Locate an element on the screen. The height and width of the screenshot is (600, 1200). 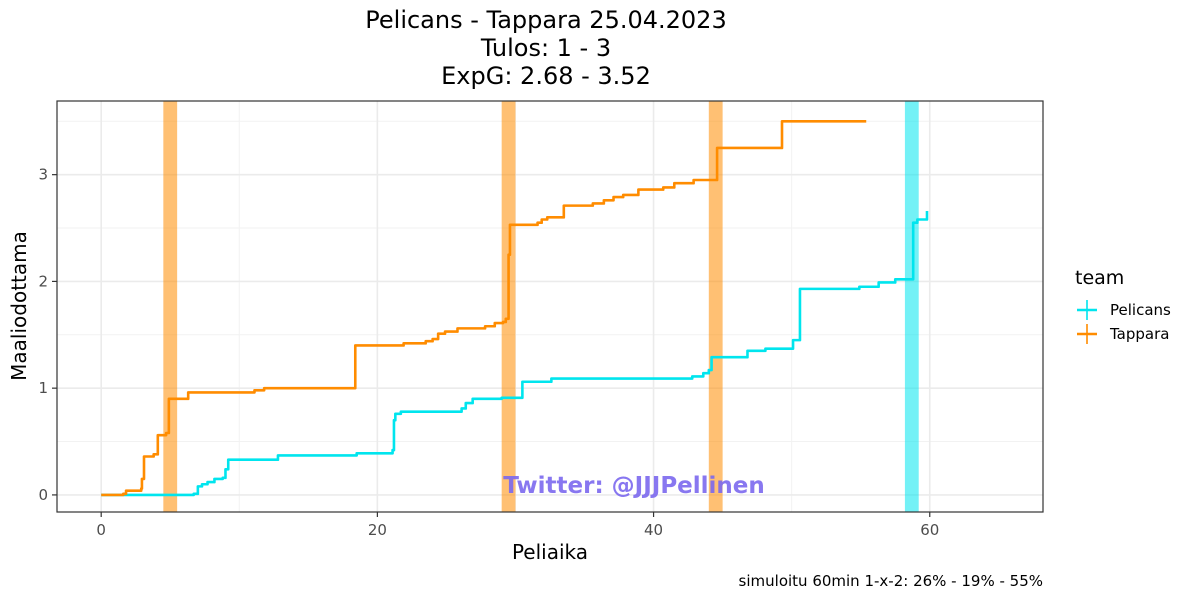
chart-title-line-3: ExpG: 2.68 - 3.52 is located at coordinates (546, 76).